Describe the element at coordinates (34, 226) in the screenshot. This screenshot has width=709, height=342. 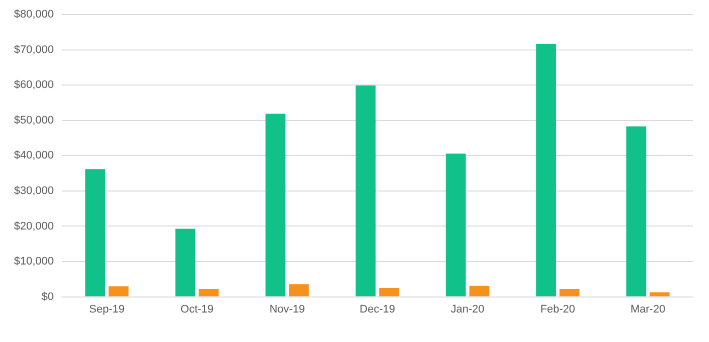
I see `y-tick-label: $20,000` at that location.